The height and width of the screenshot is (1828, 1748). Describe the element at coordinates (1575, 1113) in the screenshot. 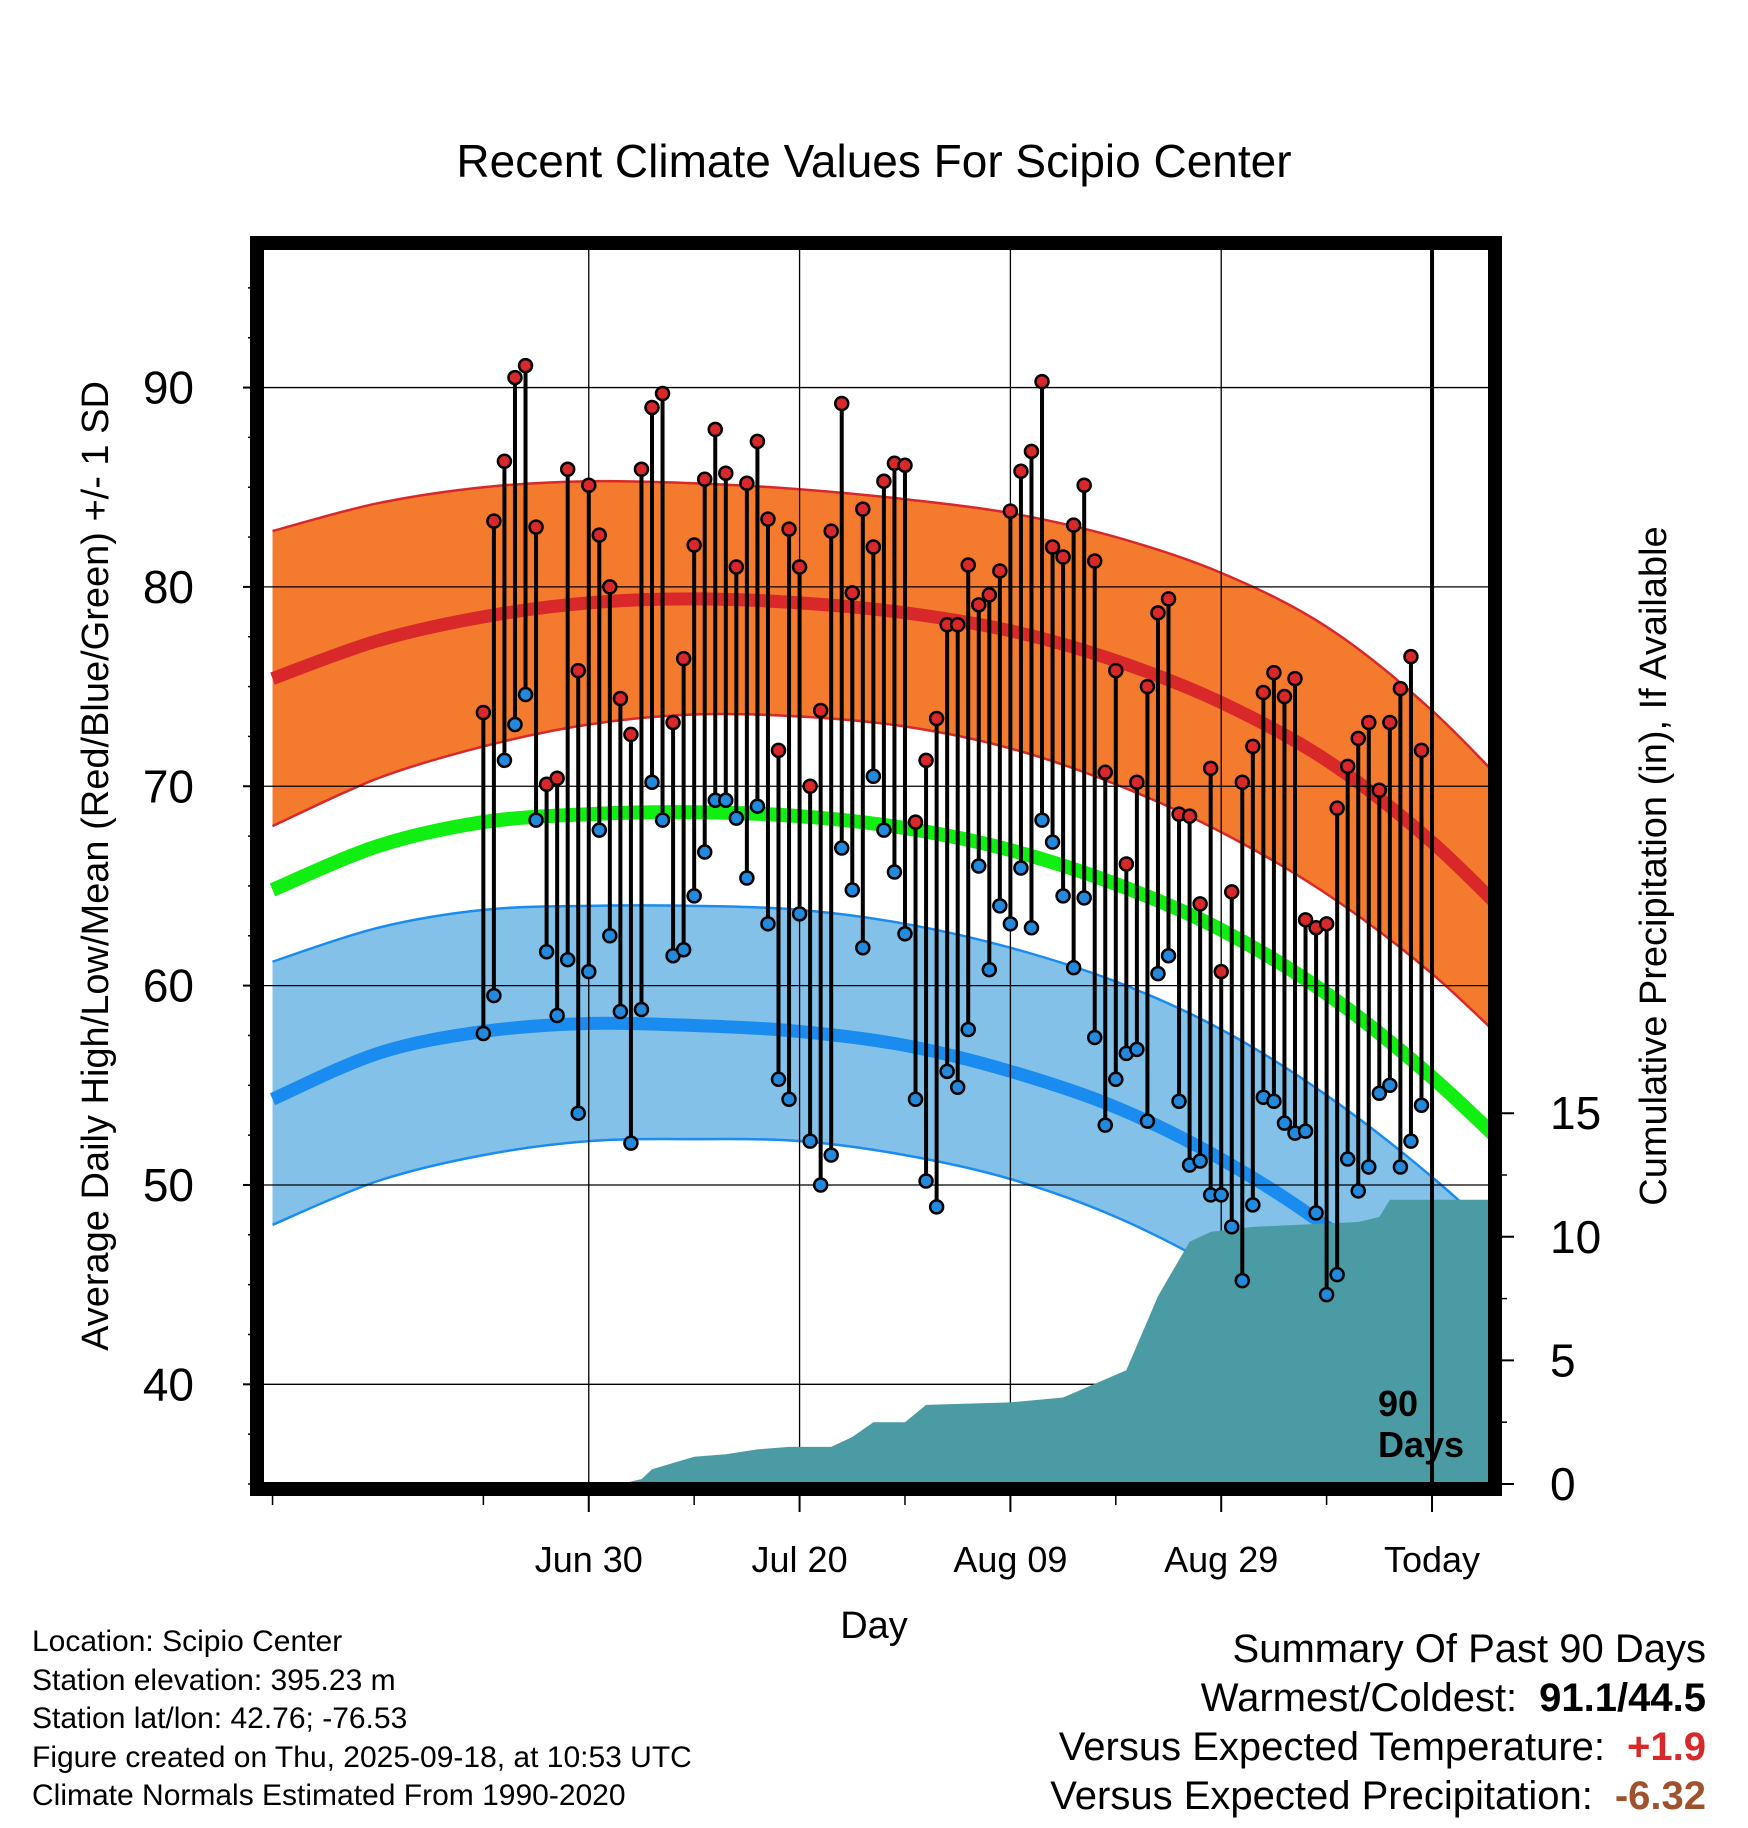

I see `y2-tick-label: 15` at that location.